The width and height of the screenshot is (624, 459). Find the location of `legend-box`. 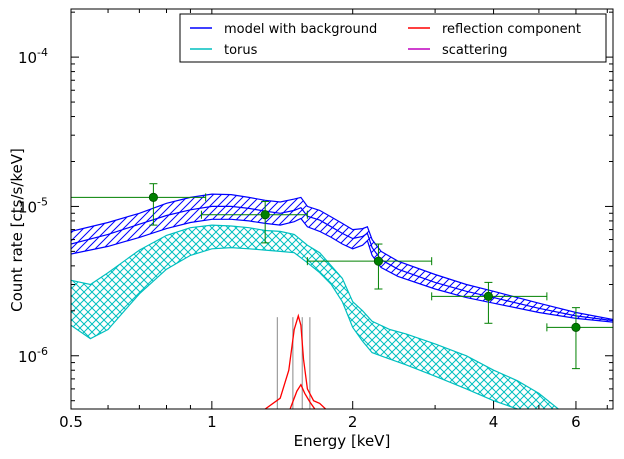

legend-box is located at coordinates (393, 38).